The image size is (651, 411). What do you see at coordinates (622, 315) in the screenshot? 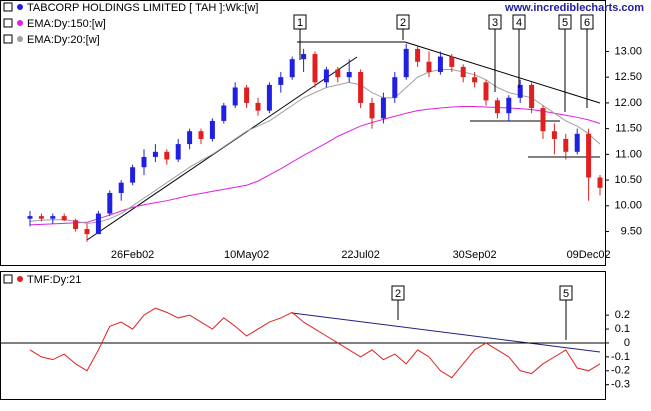
I see `y-tick-label: 0.2` at bounding box center [622, 315].